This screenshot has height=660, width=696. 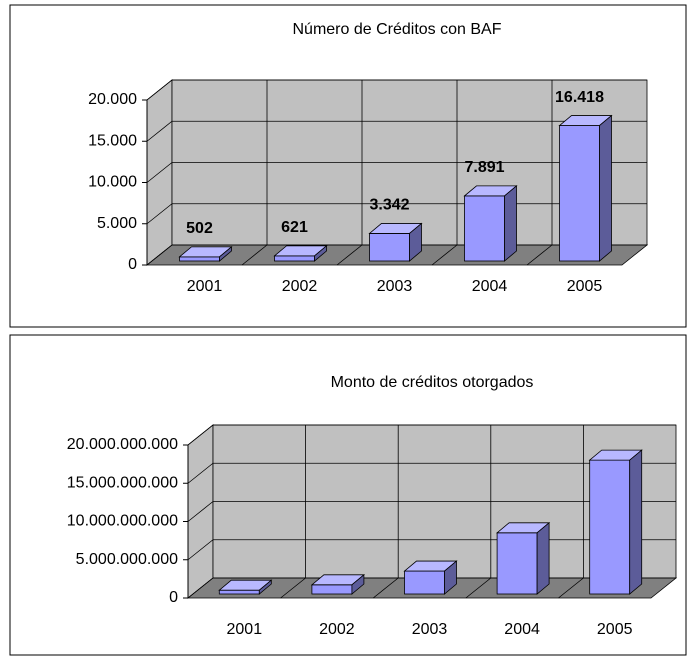 What do you see at coordinates (112, 99) in the screenshot?
I see `y-tick-label: 20.000` at bounding box center [112, 99].